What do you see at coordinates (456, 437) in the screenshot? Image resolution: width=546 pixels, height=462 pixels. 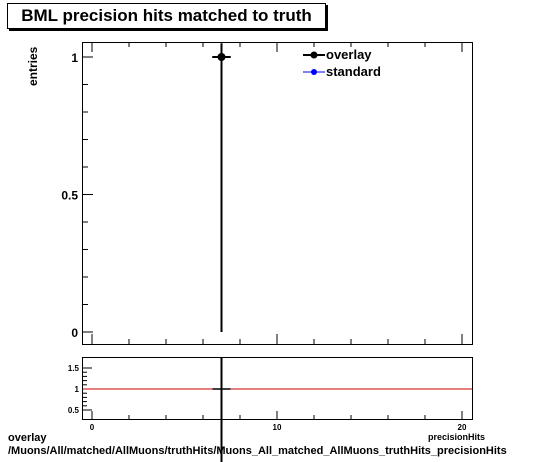 I see `x-axis-label-fragment: precisionHits` at bounding box center [456, 437].